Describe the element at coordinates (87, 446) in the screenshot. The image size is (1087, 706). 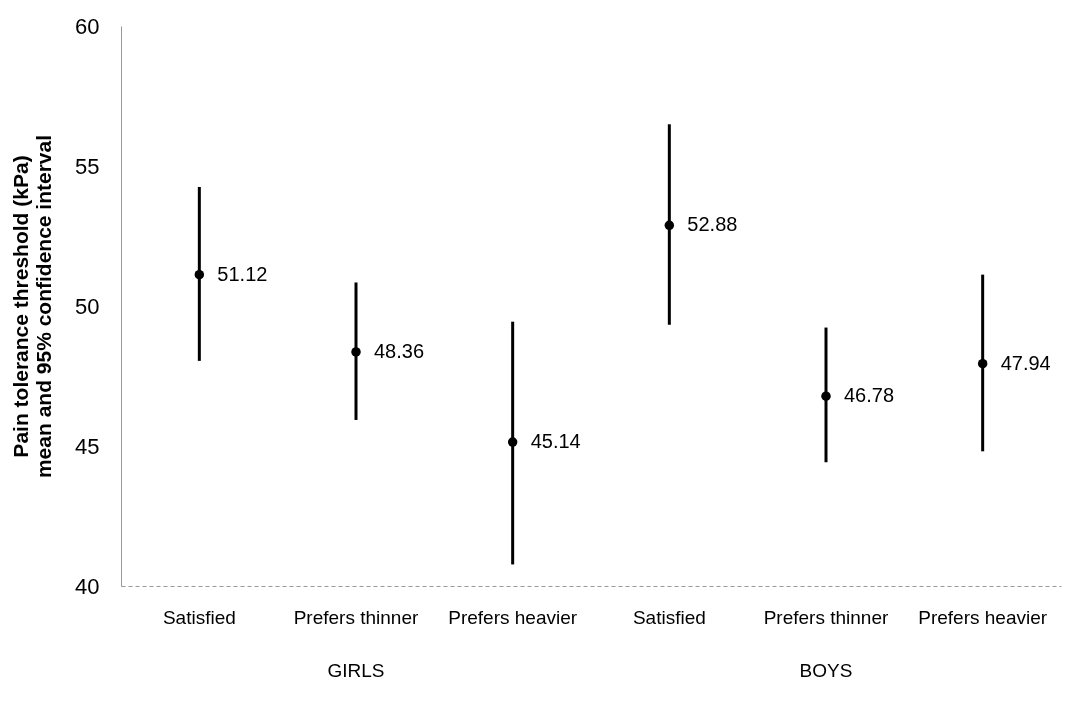
I see `y-tick-label: 45` at that location.